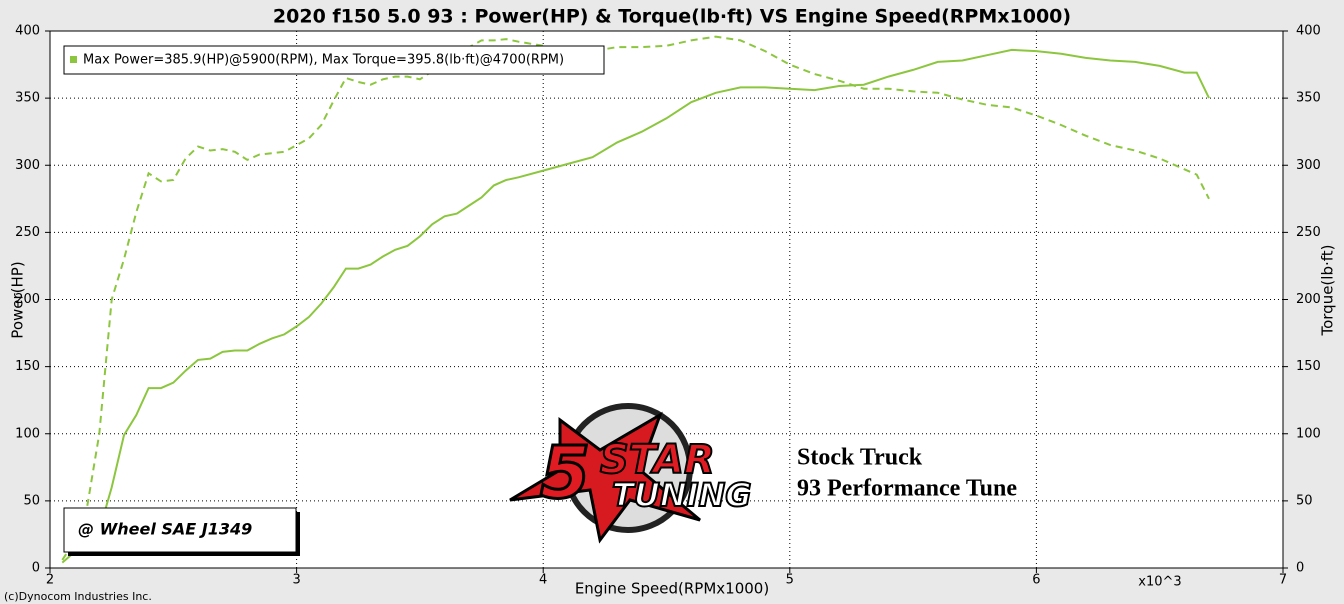 The image size is (1344, 604). Describe the element at coordinates (1159, 582) in the screenshot. I see `x-unit-note: x10^3` at that location.